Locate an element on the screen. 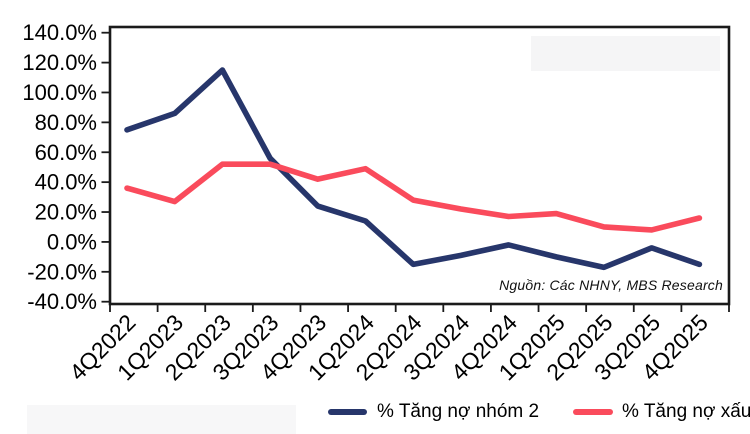 The width and height of the screenshot is (750, 434). y-tick-label: 0.0% is located at coordinates (72, 241).